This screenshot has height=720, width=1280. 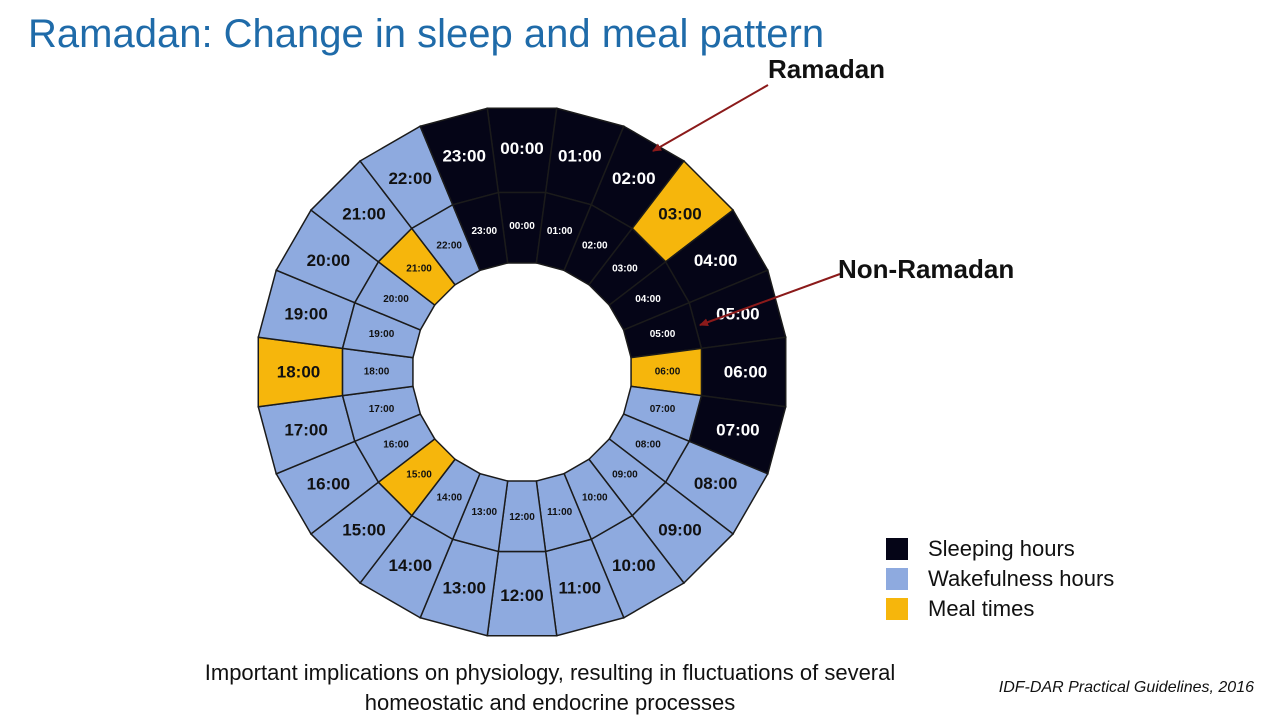 What do you see at coordinates (981, 608) in the screenshot?
I see `legend-label-meal: Meal times` at bounding box center [981, 608].